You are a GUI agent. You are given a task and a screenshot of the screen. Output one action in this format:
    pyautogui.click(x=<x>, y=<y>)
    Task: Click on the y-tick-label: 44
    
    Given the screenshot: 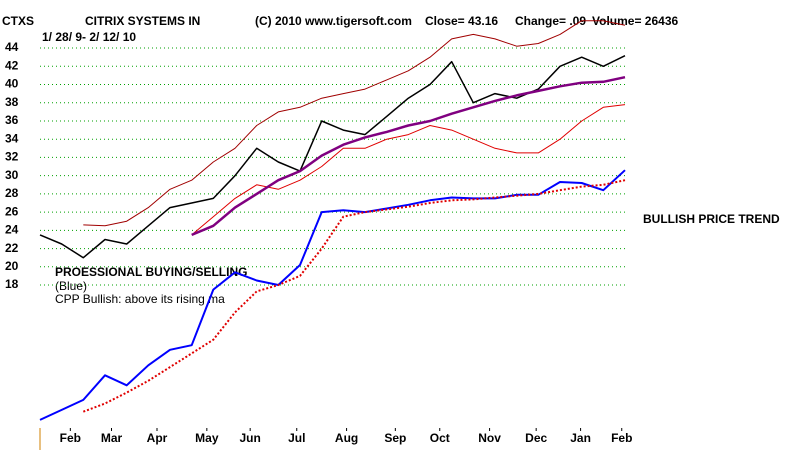 What is the action you would take?
    pyautogui.click(x=12, y=47)
    